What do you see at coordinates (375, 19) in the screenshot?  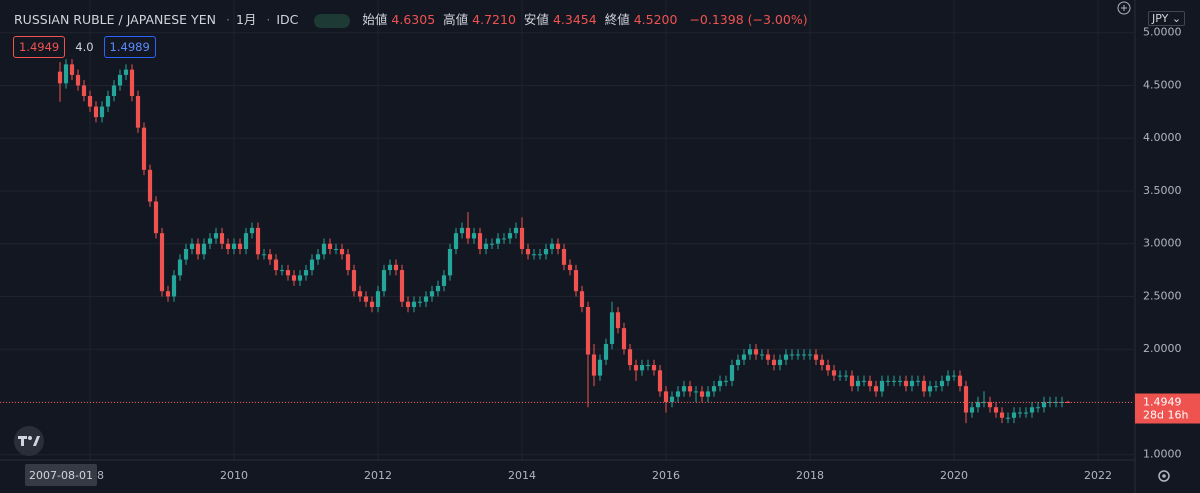 I see `legend-label: 始値` at bounding box center [375, 19].